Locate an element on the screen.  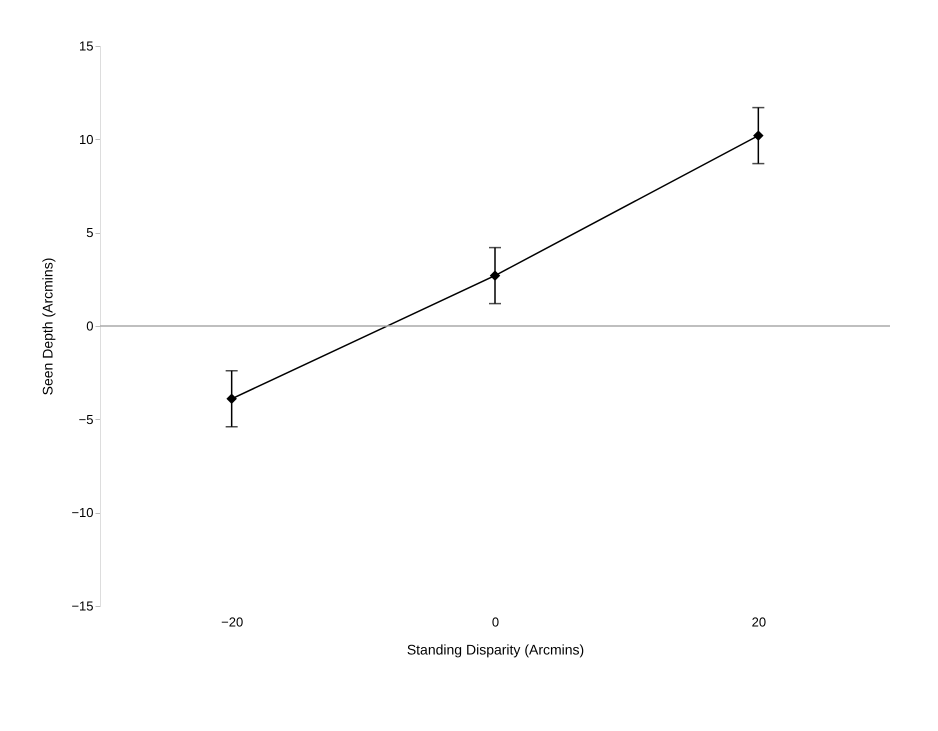
x-tick-label: −20 is located at coordinates (232, 622).